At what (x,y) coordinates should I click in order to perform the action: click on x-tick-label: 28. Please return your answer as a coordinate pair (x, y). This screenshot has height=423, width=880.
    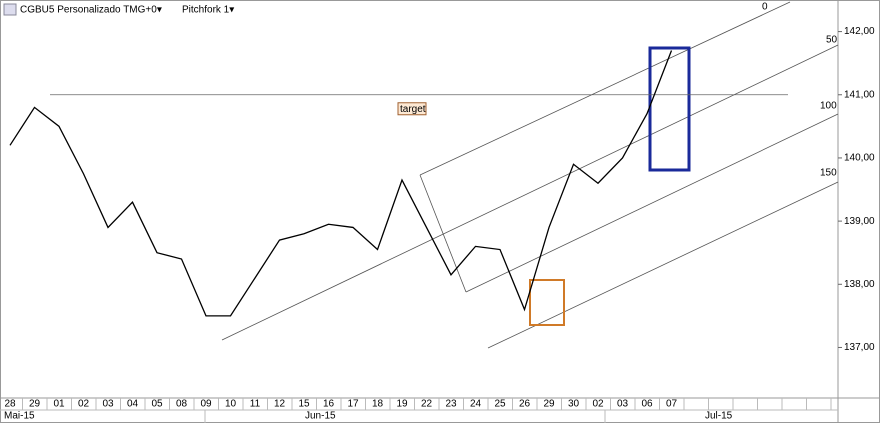
    Looking at the image, I should click on (10, 404).